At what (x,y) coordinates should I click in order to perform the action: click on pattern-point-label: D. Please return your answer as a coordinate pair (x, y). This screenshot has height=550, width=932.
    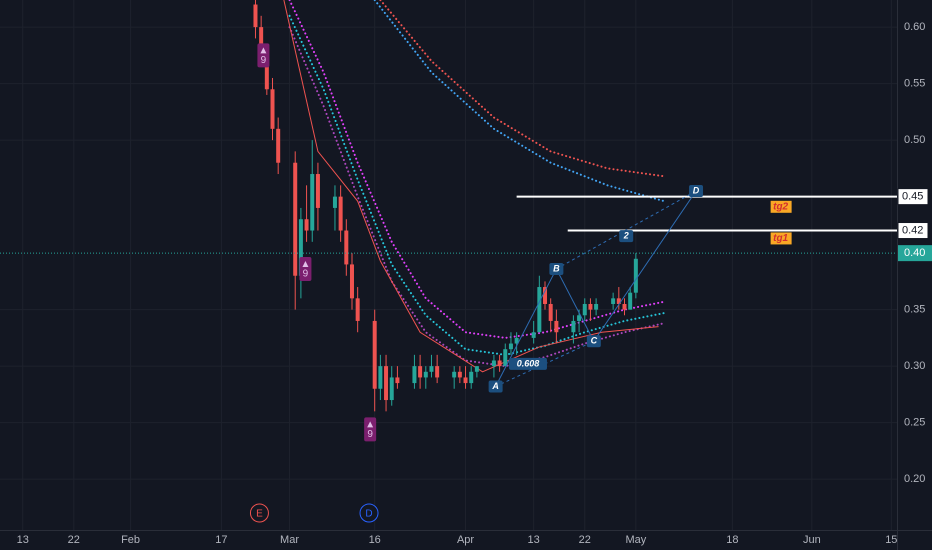
    Looking at the image, I should click on (696, 190).